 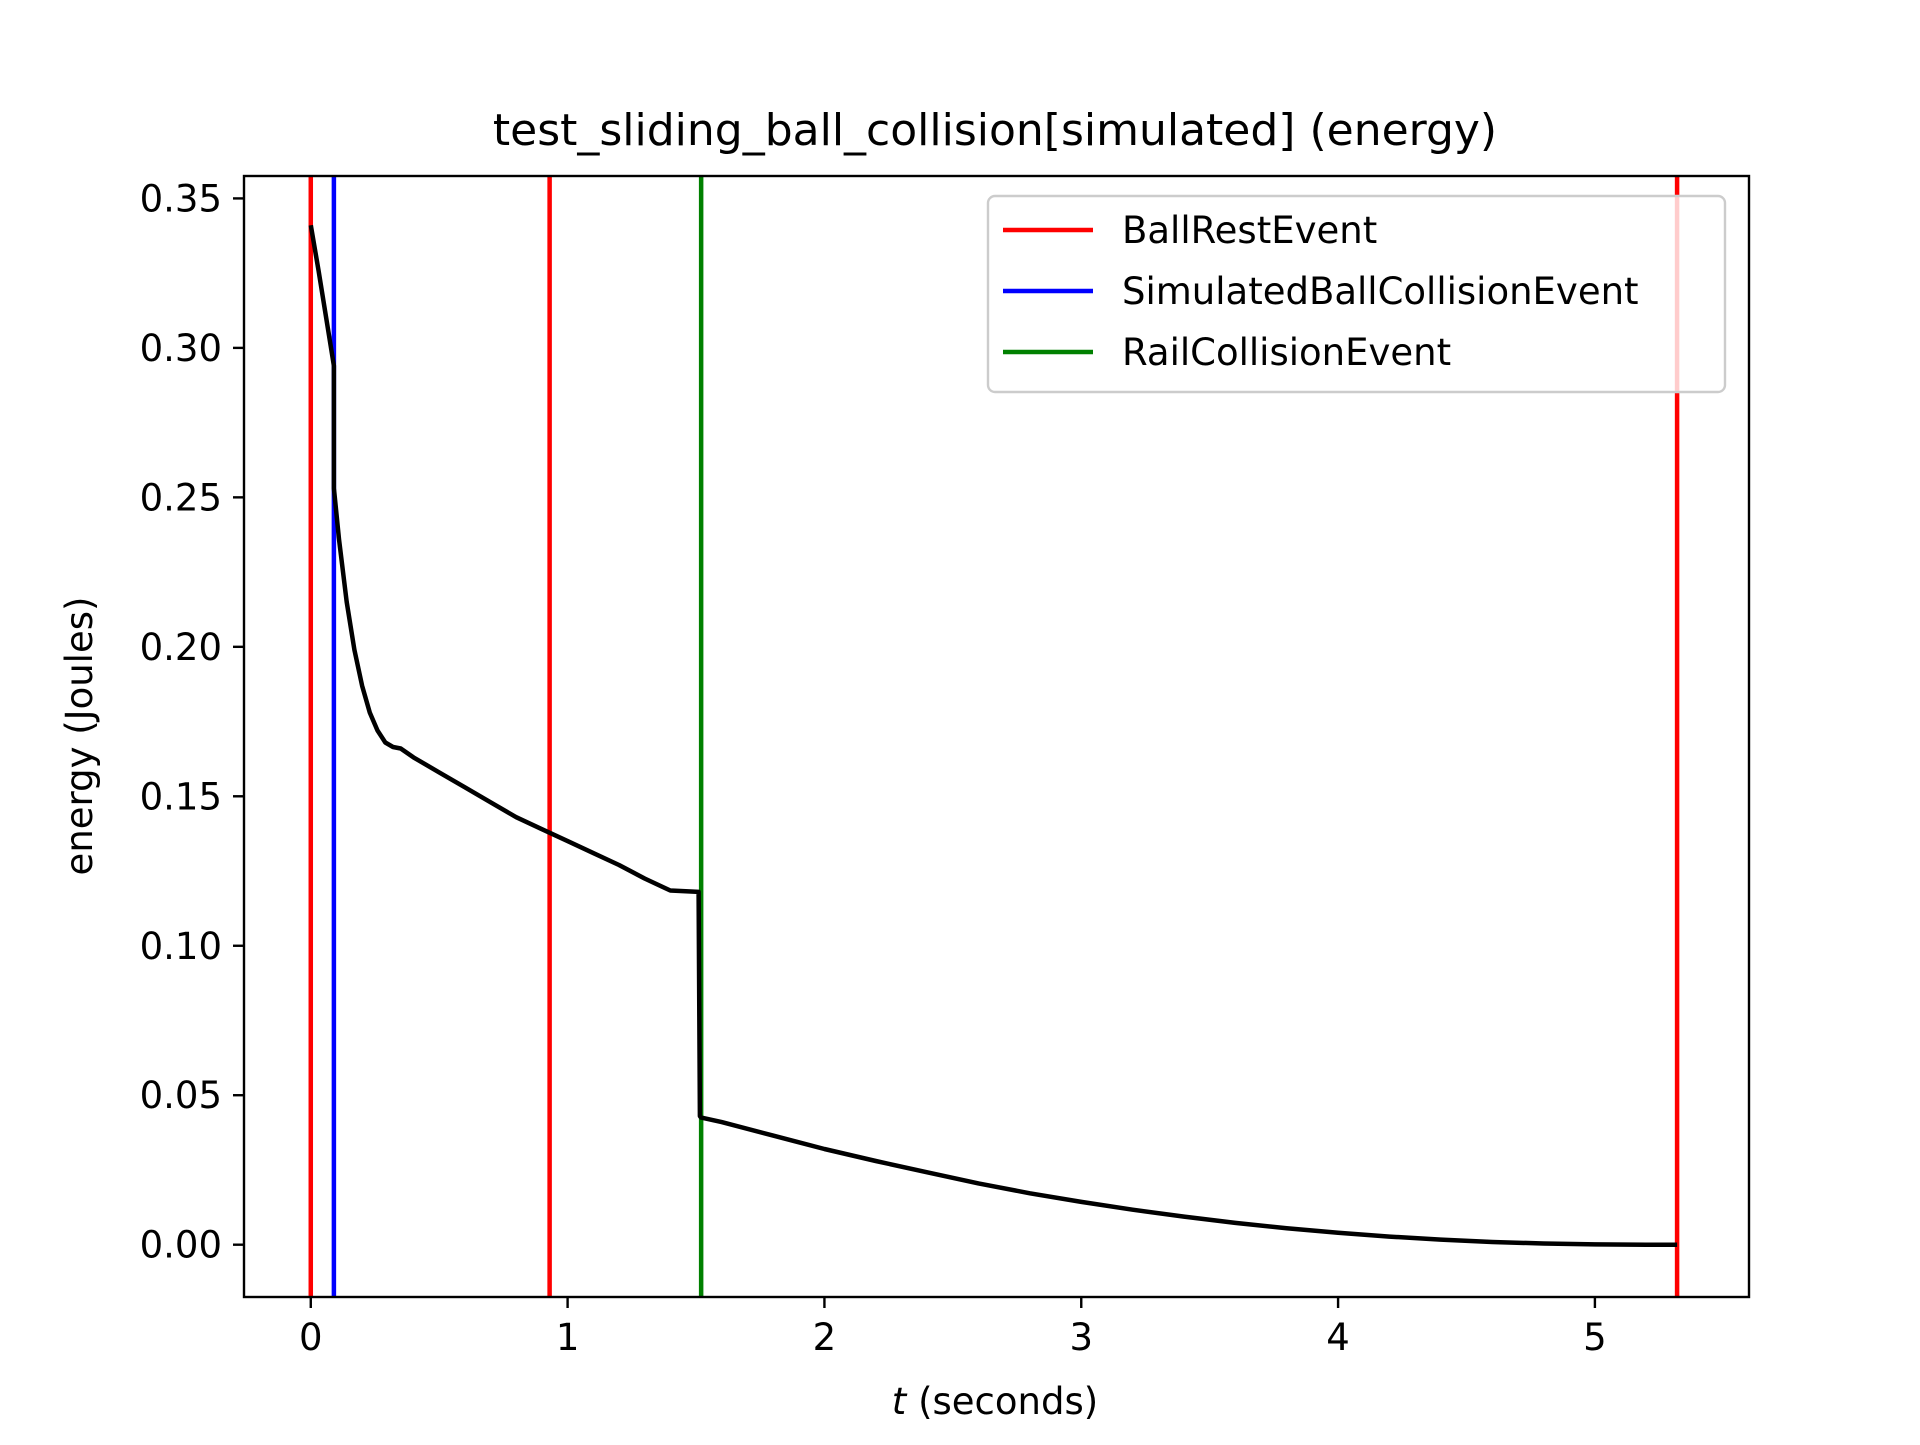 What do you see at coordinates (192, 722) in the screenshot?
I see `y-axis-ticks: 0.00 0.05 0.10 0.15 0.20 0.25 0.30 0.35` at bounding box center [192, 722].